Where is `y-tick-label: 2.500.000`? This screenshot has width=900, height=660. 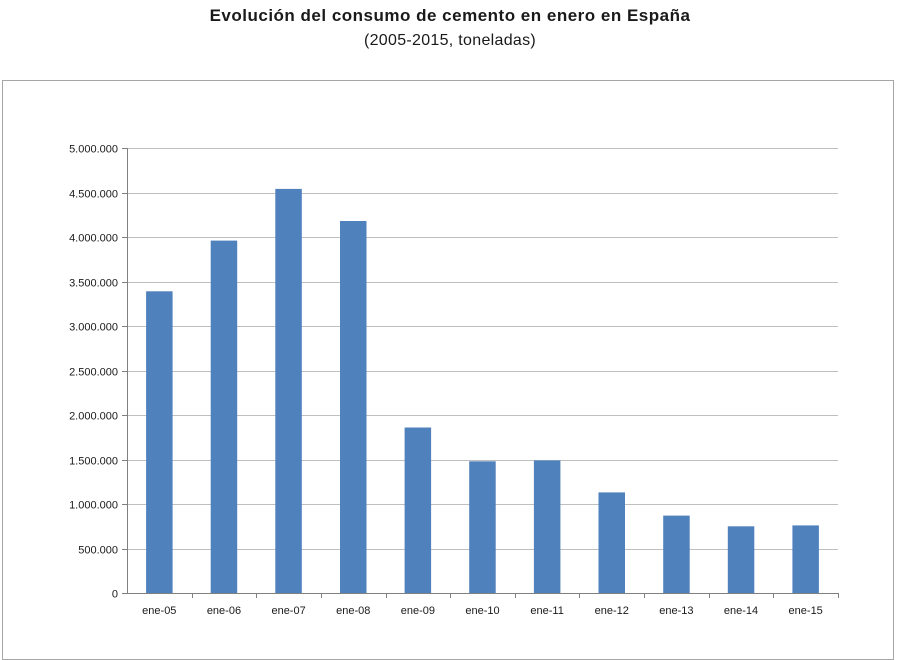 y-tick-label: 2.500.000 is located at coordinates (93, 373).